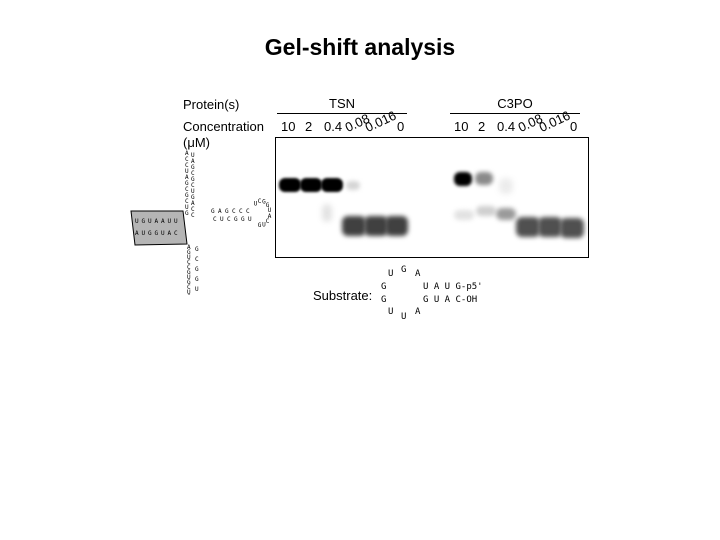  I want to click on group-rule-tsn, so click(342, 113).